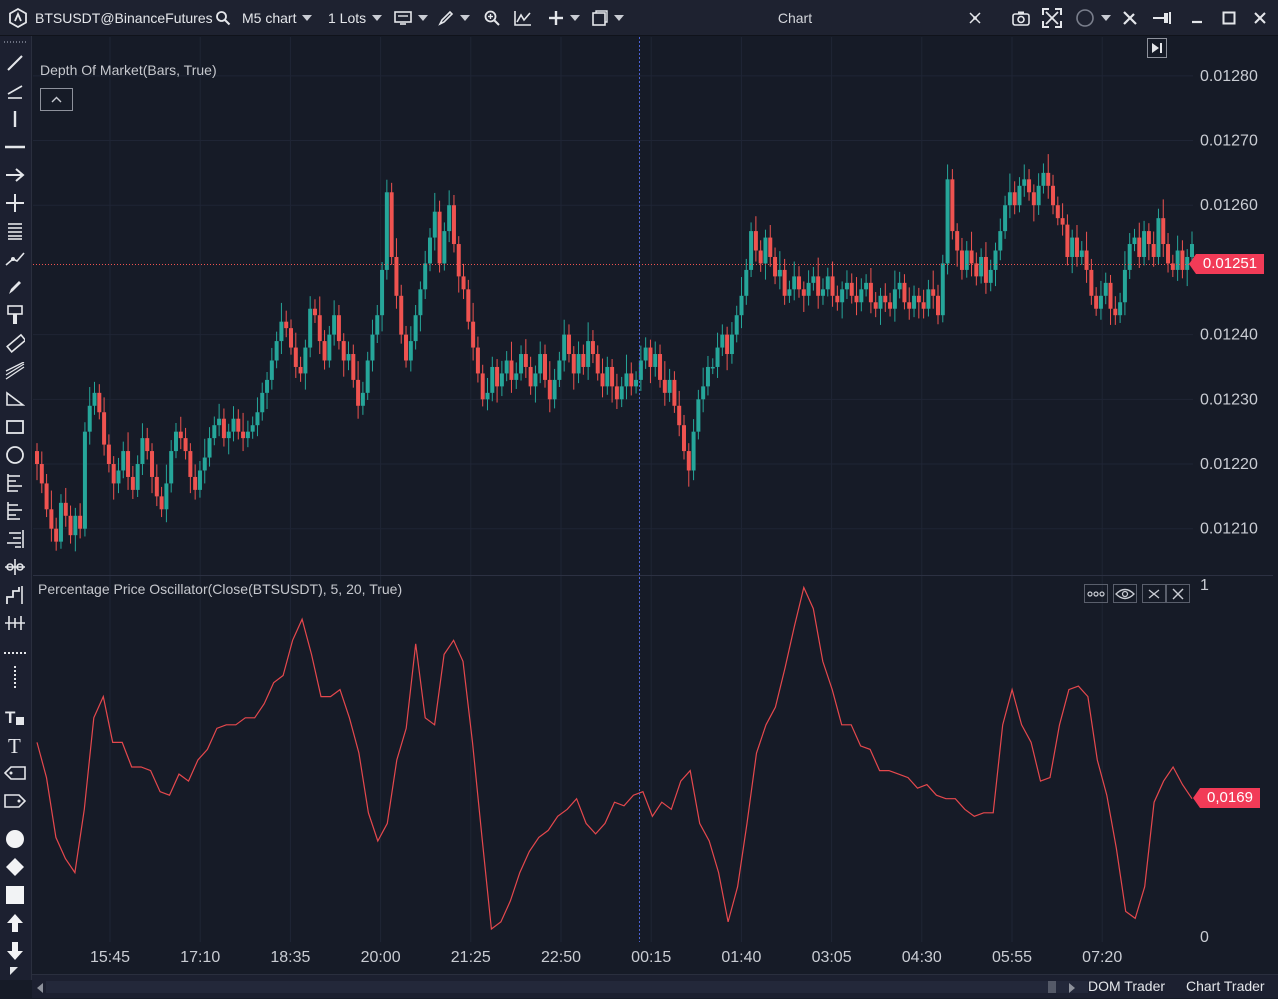 This screenshot has width=1278, height=999. What do you see at coordinates (15, 511) in the screenshot?
I see `fib-extension-icon` at bounding box center [15, 511].